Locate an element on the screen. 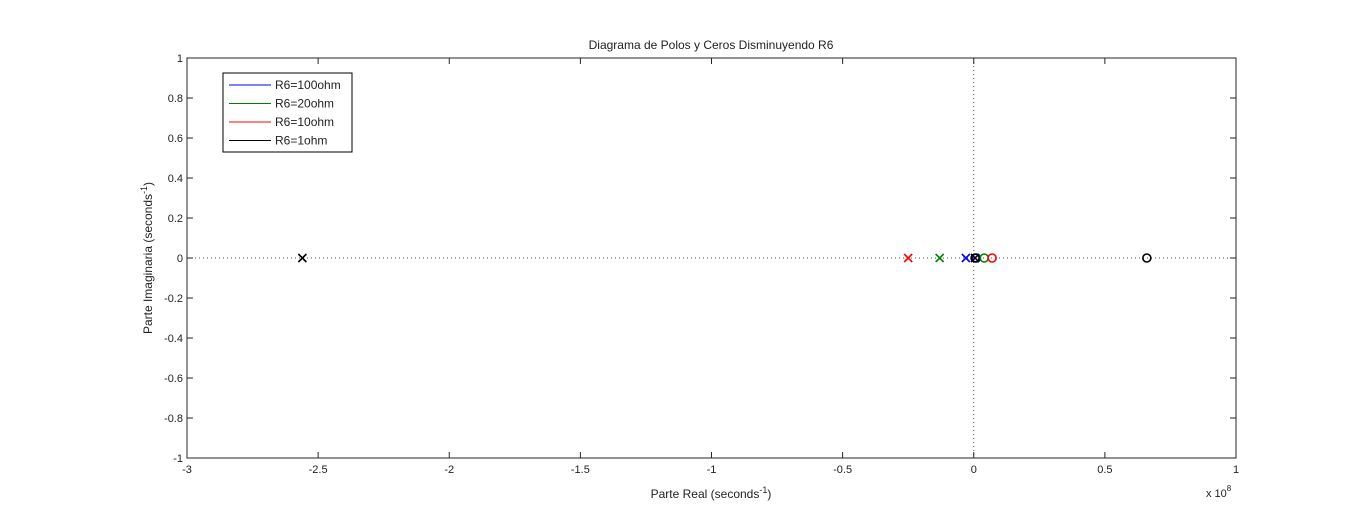 This screenshot has width=1366, height=515. y-tick-label: 0.8 is located at coordinates (175, 99).